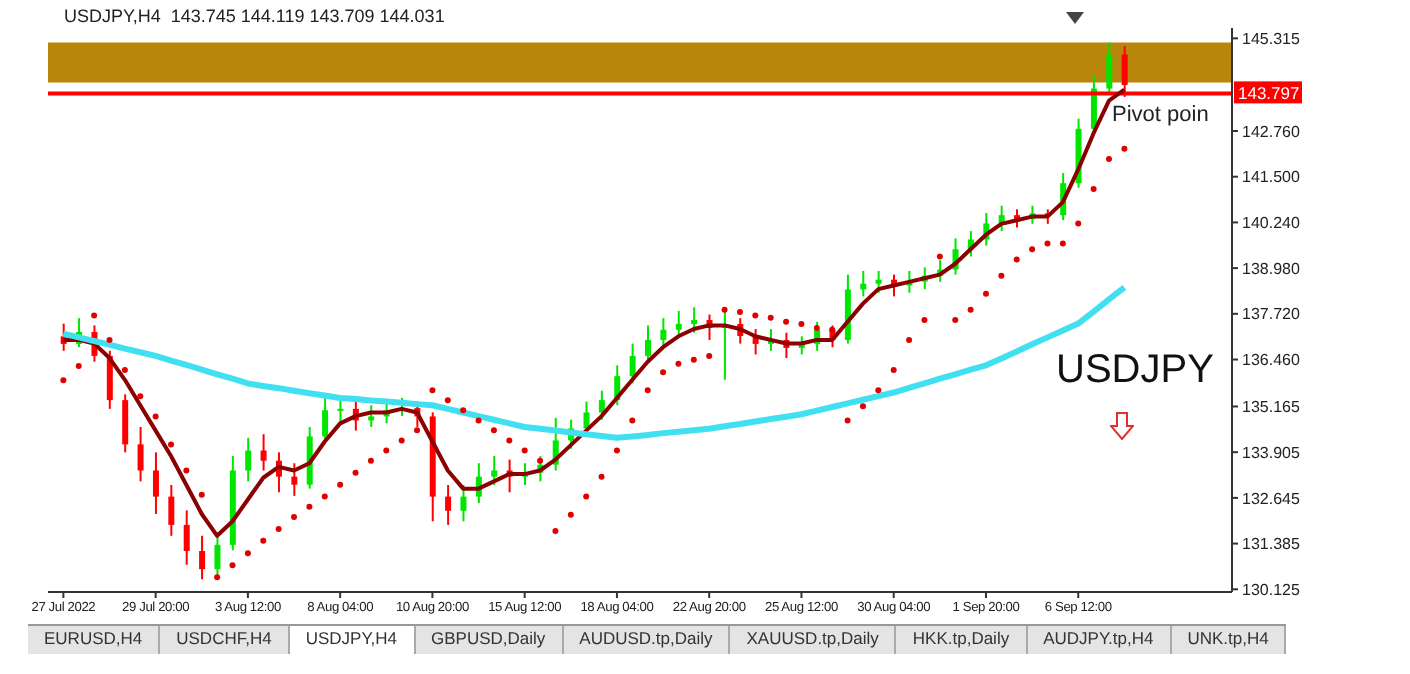  Describe the element at coordinates (813, 640) in the screenshot. I see `text: XAUUSD.tp,Daily` at that location.